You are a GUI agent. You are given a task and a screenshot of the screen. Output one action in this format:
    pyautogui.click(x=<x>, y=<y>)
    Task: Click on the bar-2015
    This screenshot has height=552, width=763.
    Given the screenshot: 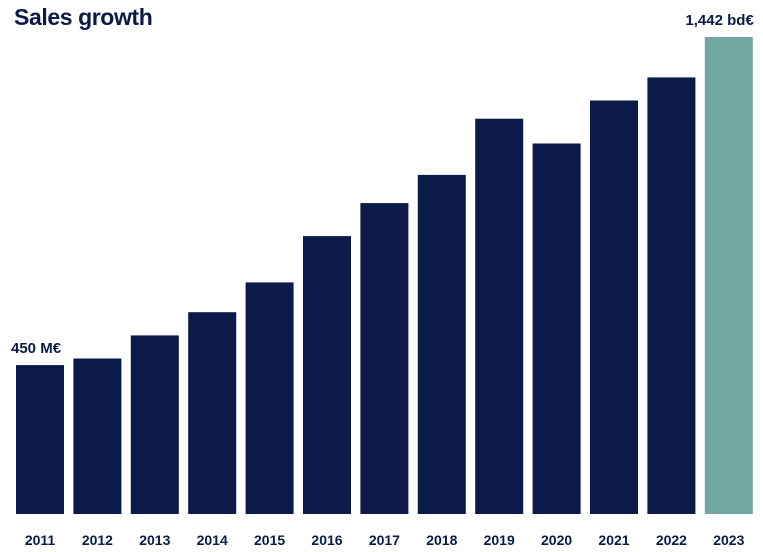 What is the action you would take?
    pyautogui.click(x=269, y=398)
    